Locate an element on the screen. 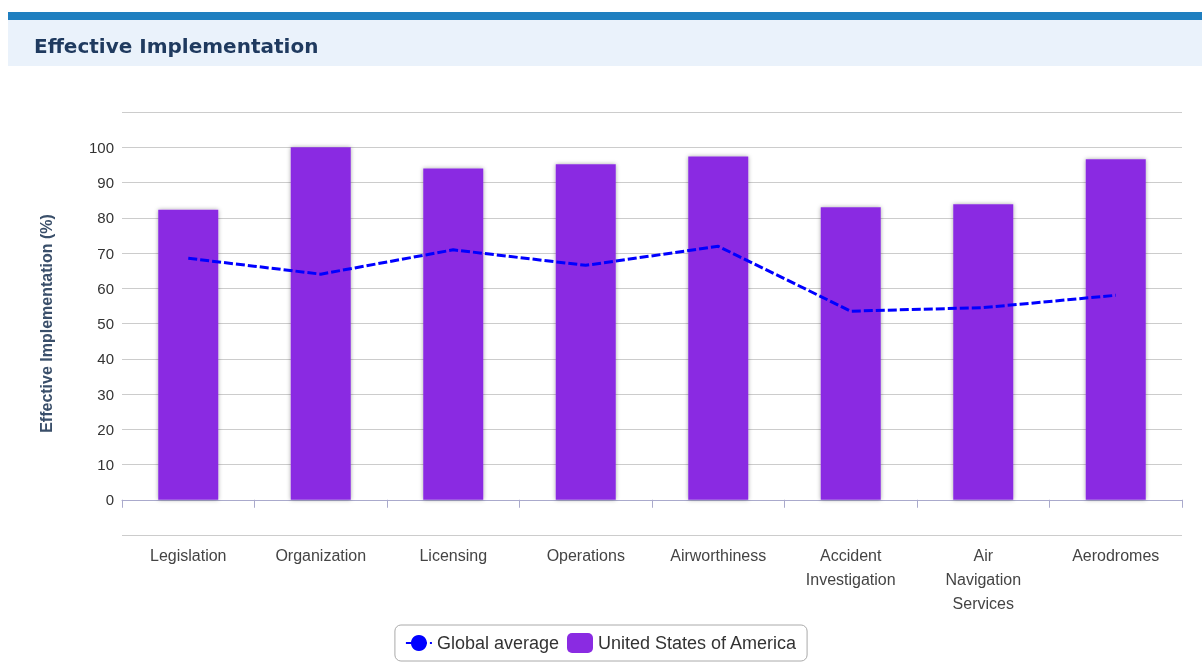  y-axis-title: Effective Implementation (%) is located at coordinates (46, 323).